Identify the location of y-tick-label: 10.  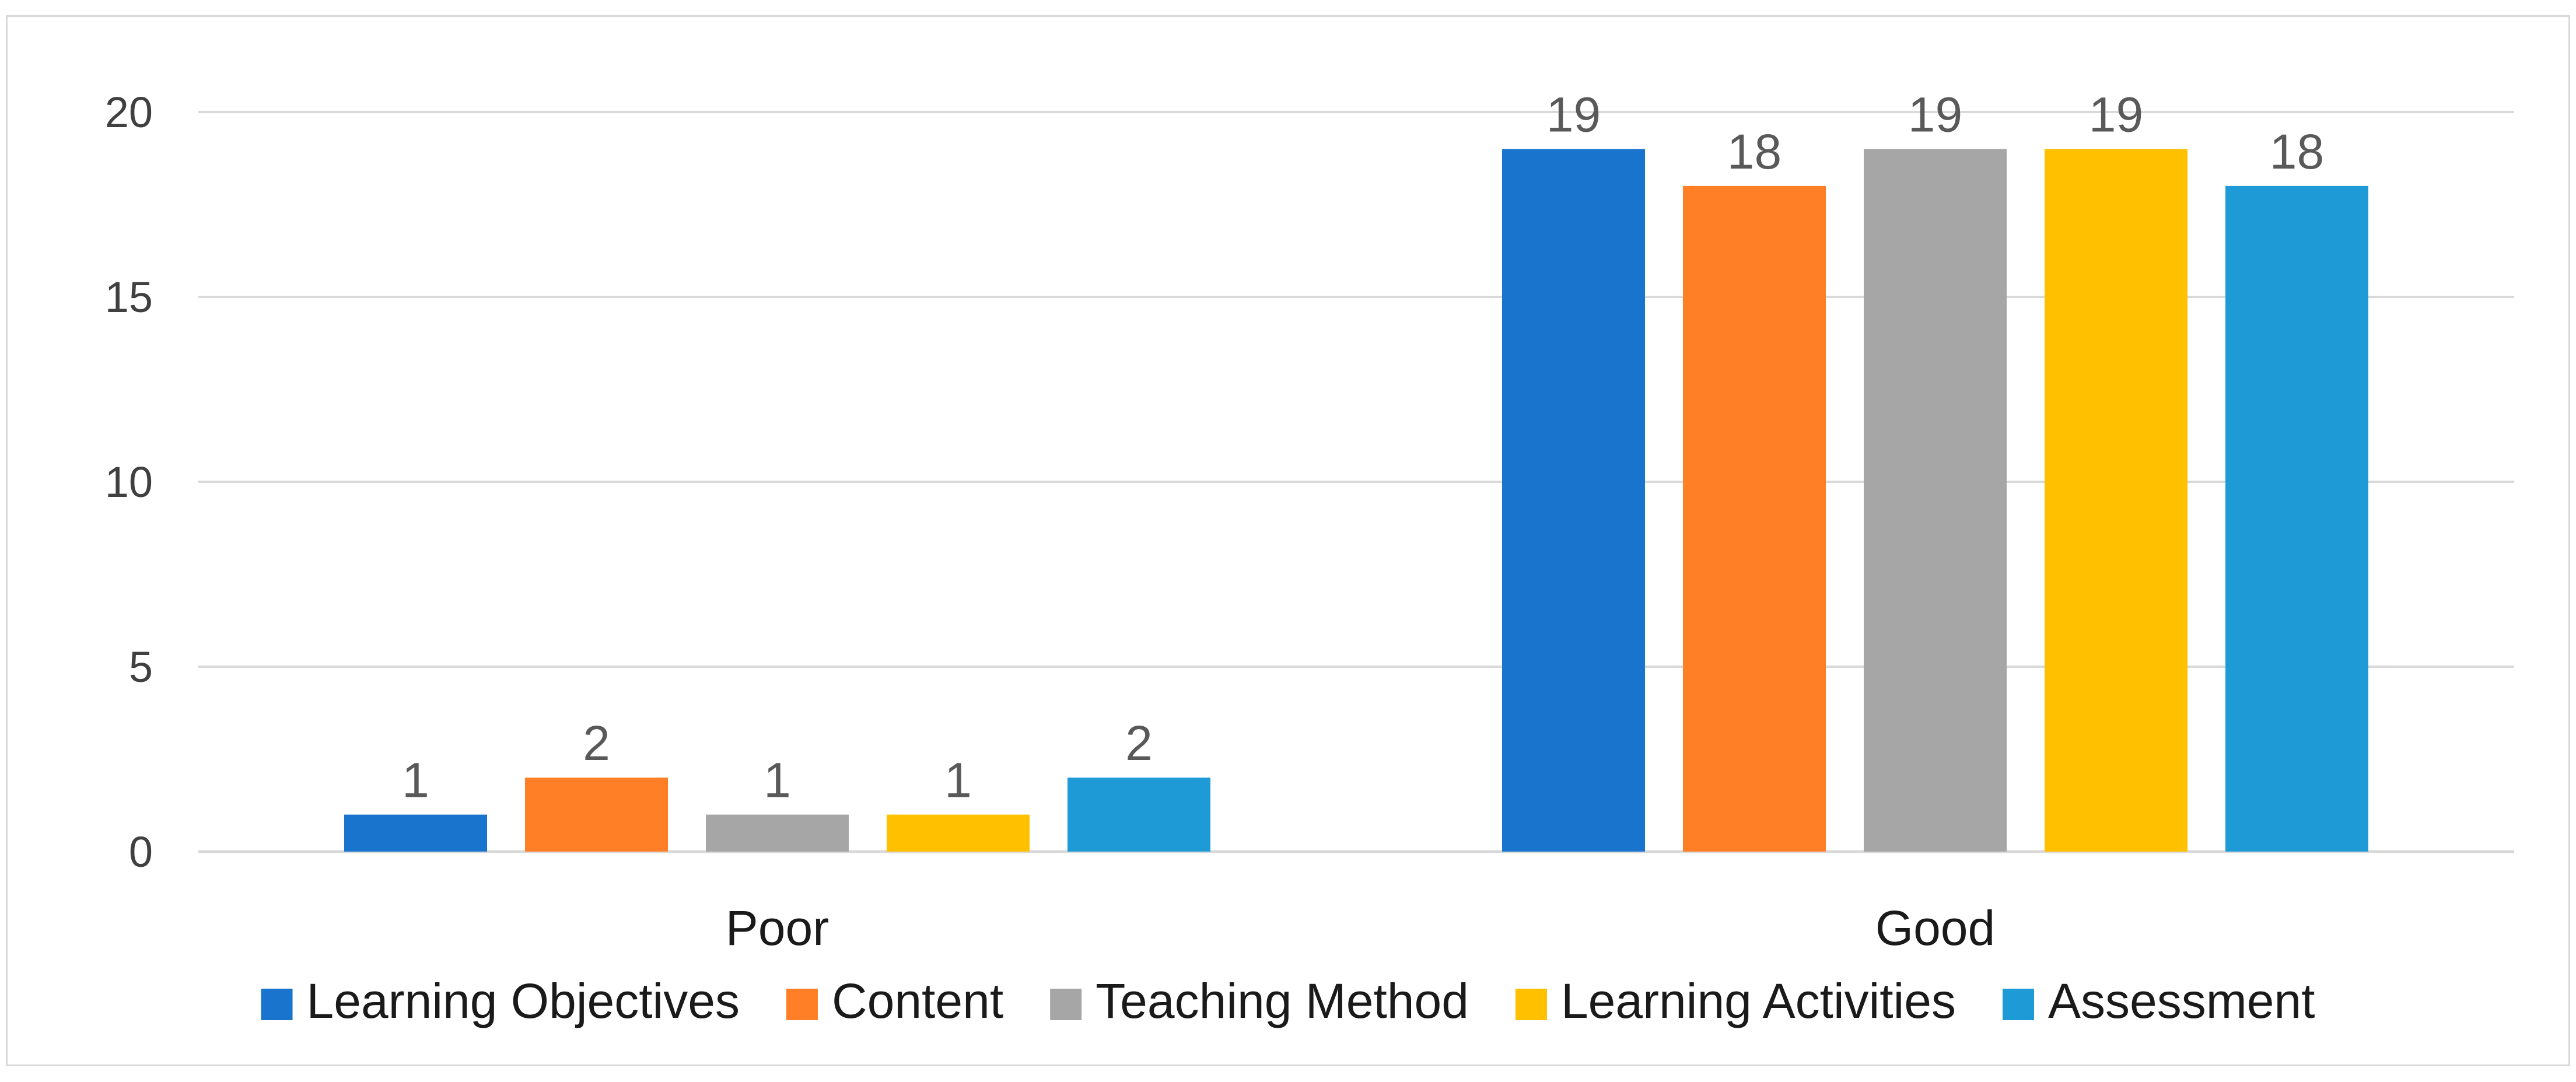
(129, 482).